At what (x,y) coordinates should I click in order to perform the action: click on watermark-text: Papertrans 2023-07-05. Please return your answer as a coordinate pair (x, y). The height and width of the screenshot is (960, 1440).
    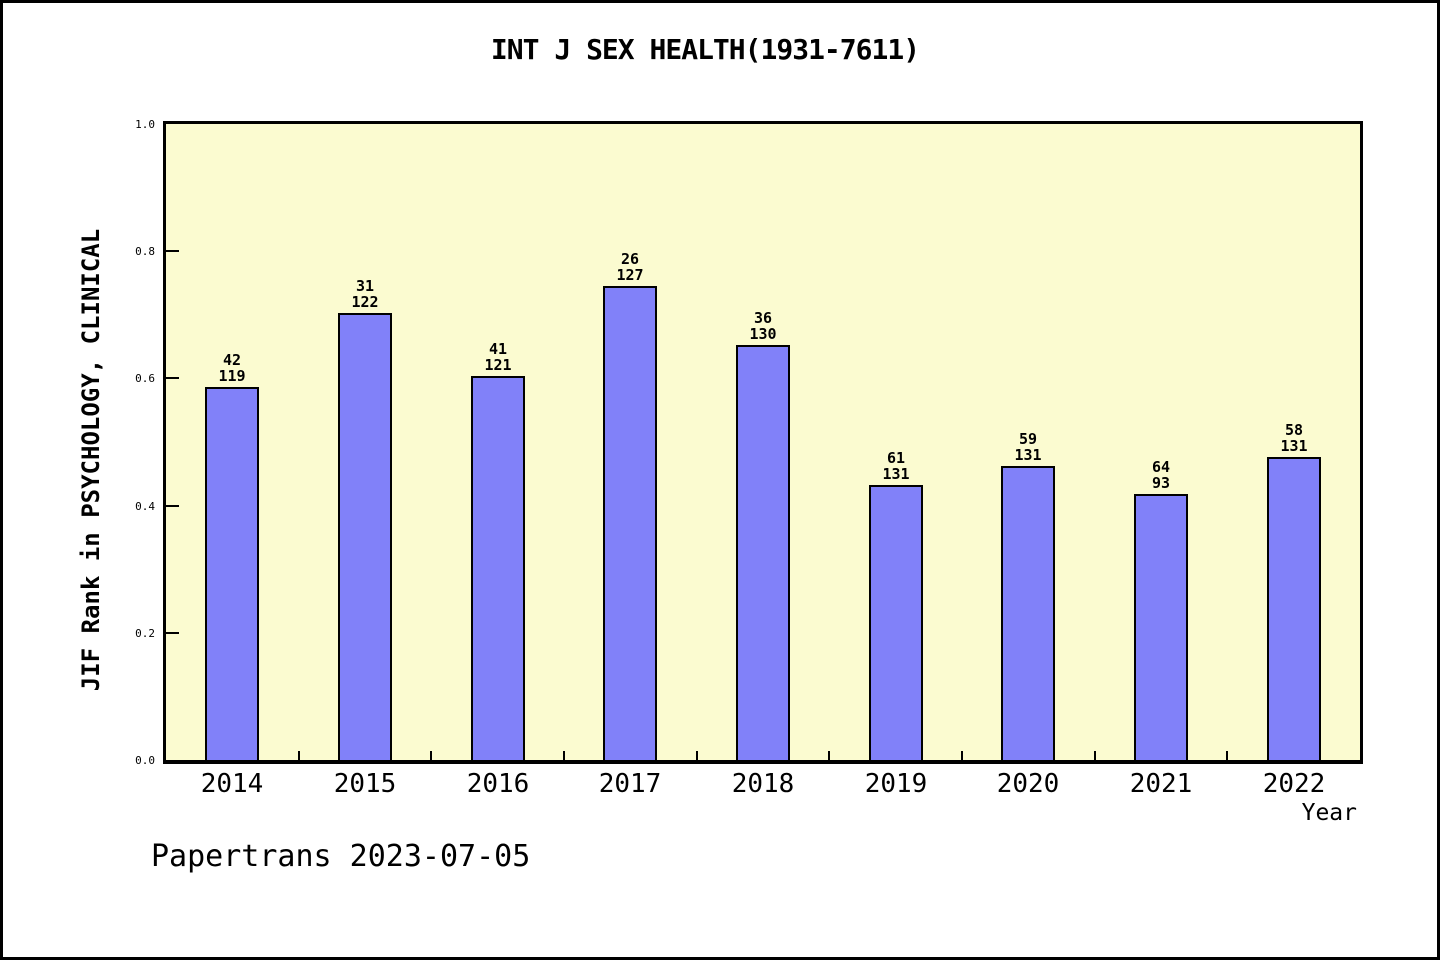
    Looking at the image, I should click on (341, 856).